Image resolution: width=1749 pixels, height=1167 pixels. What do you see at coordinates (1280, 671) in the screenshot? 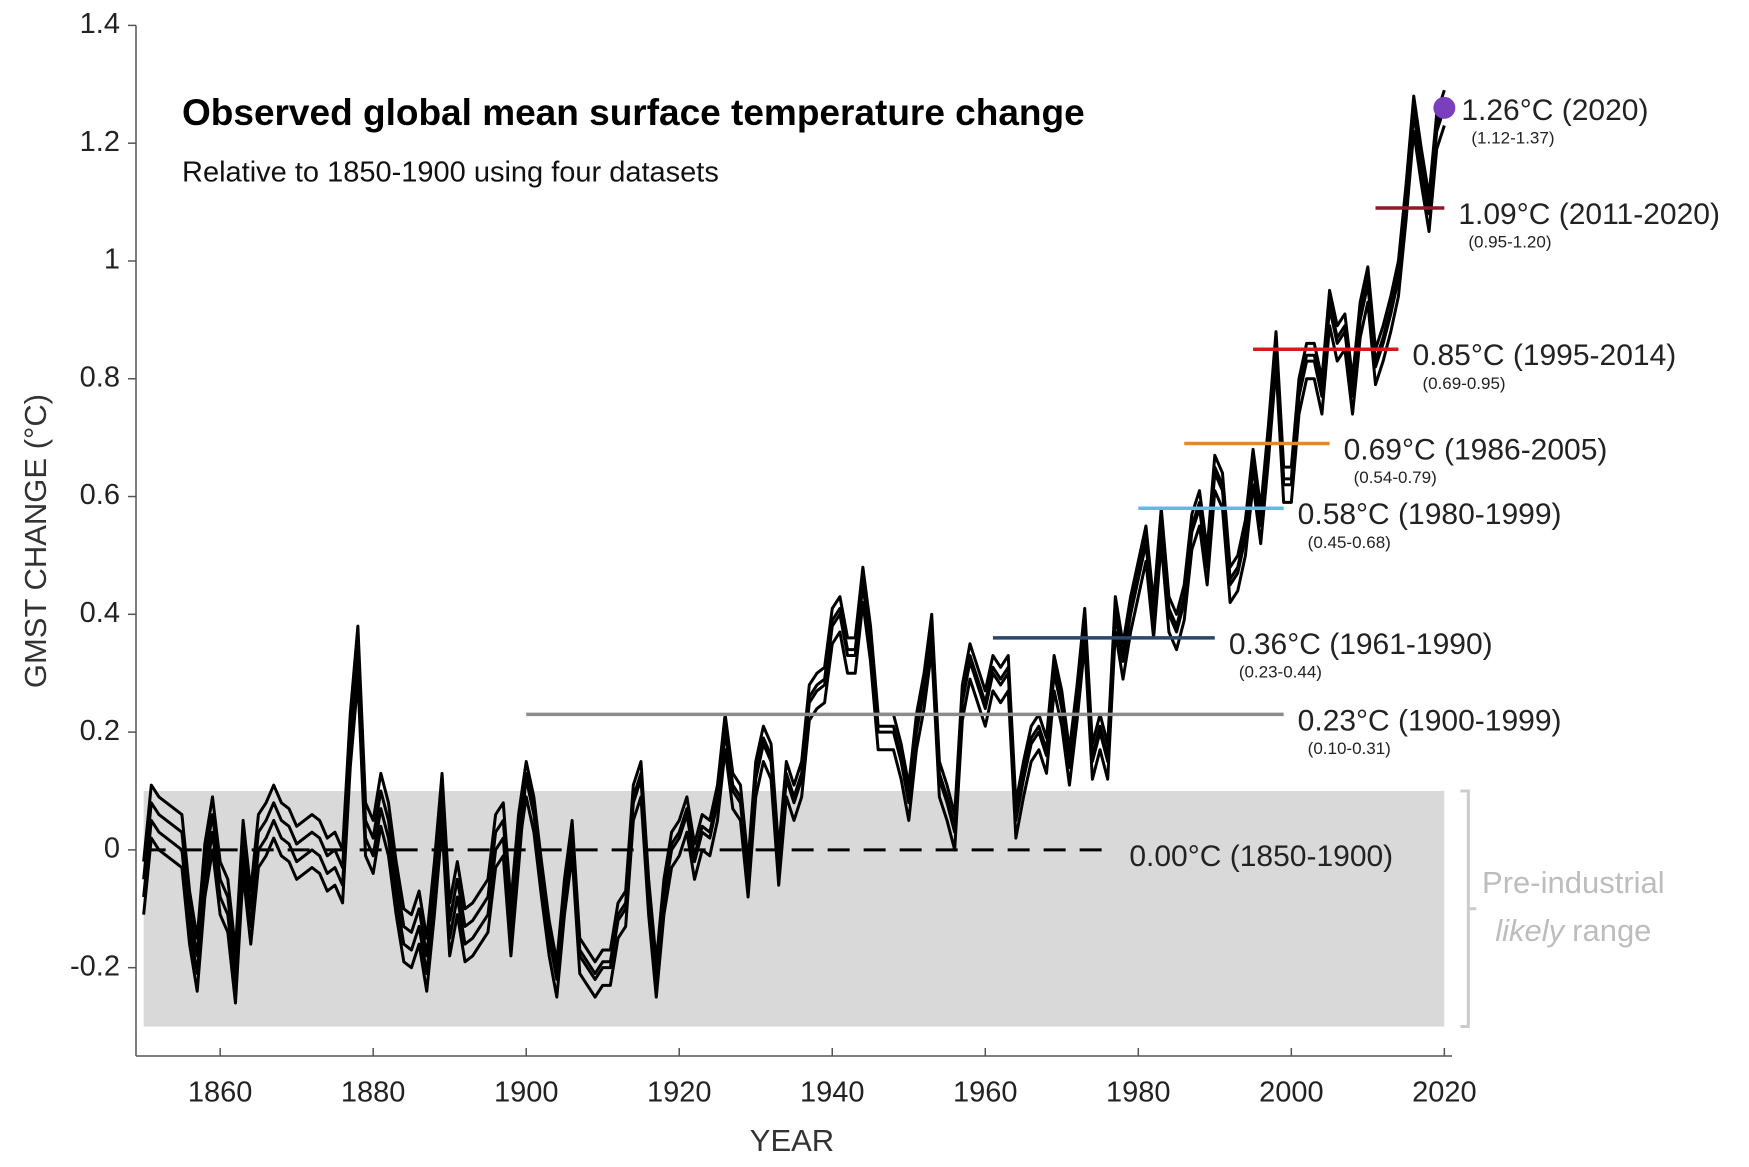
I see `period-range-label: (0.23-0.44)` at bounding box center [1280, 671].